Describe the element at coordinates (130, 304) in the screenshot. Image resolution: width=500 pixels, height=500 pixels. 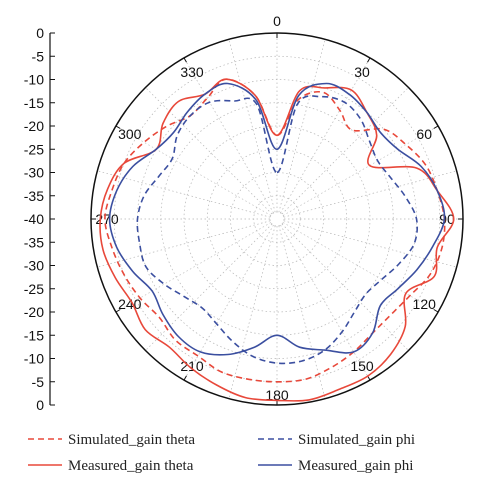
I see `angle-tick-label: 240` at that location.